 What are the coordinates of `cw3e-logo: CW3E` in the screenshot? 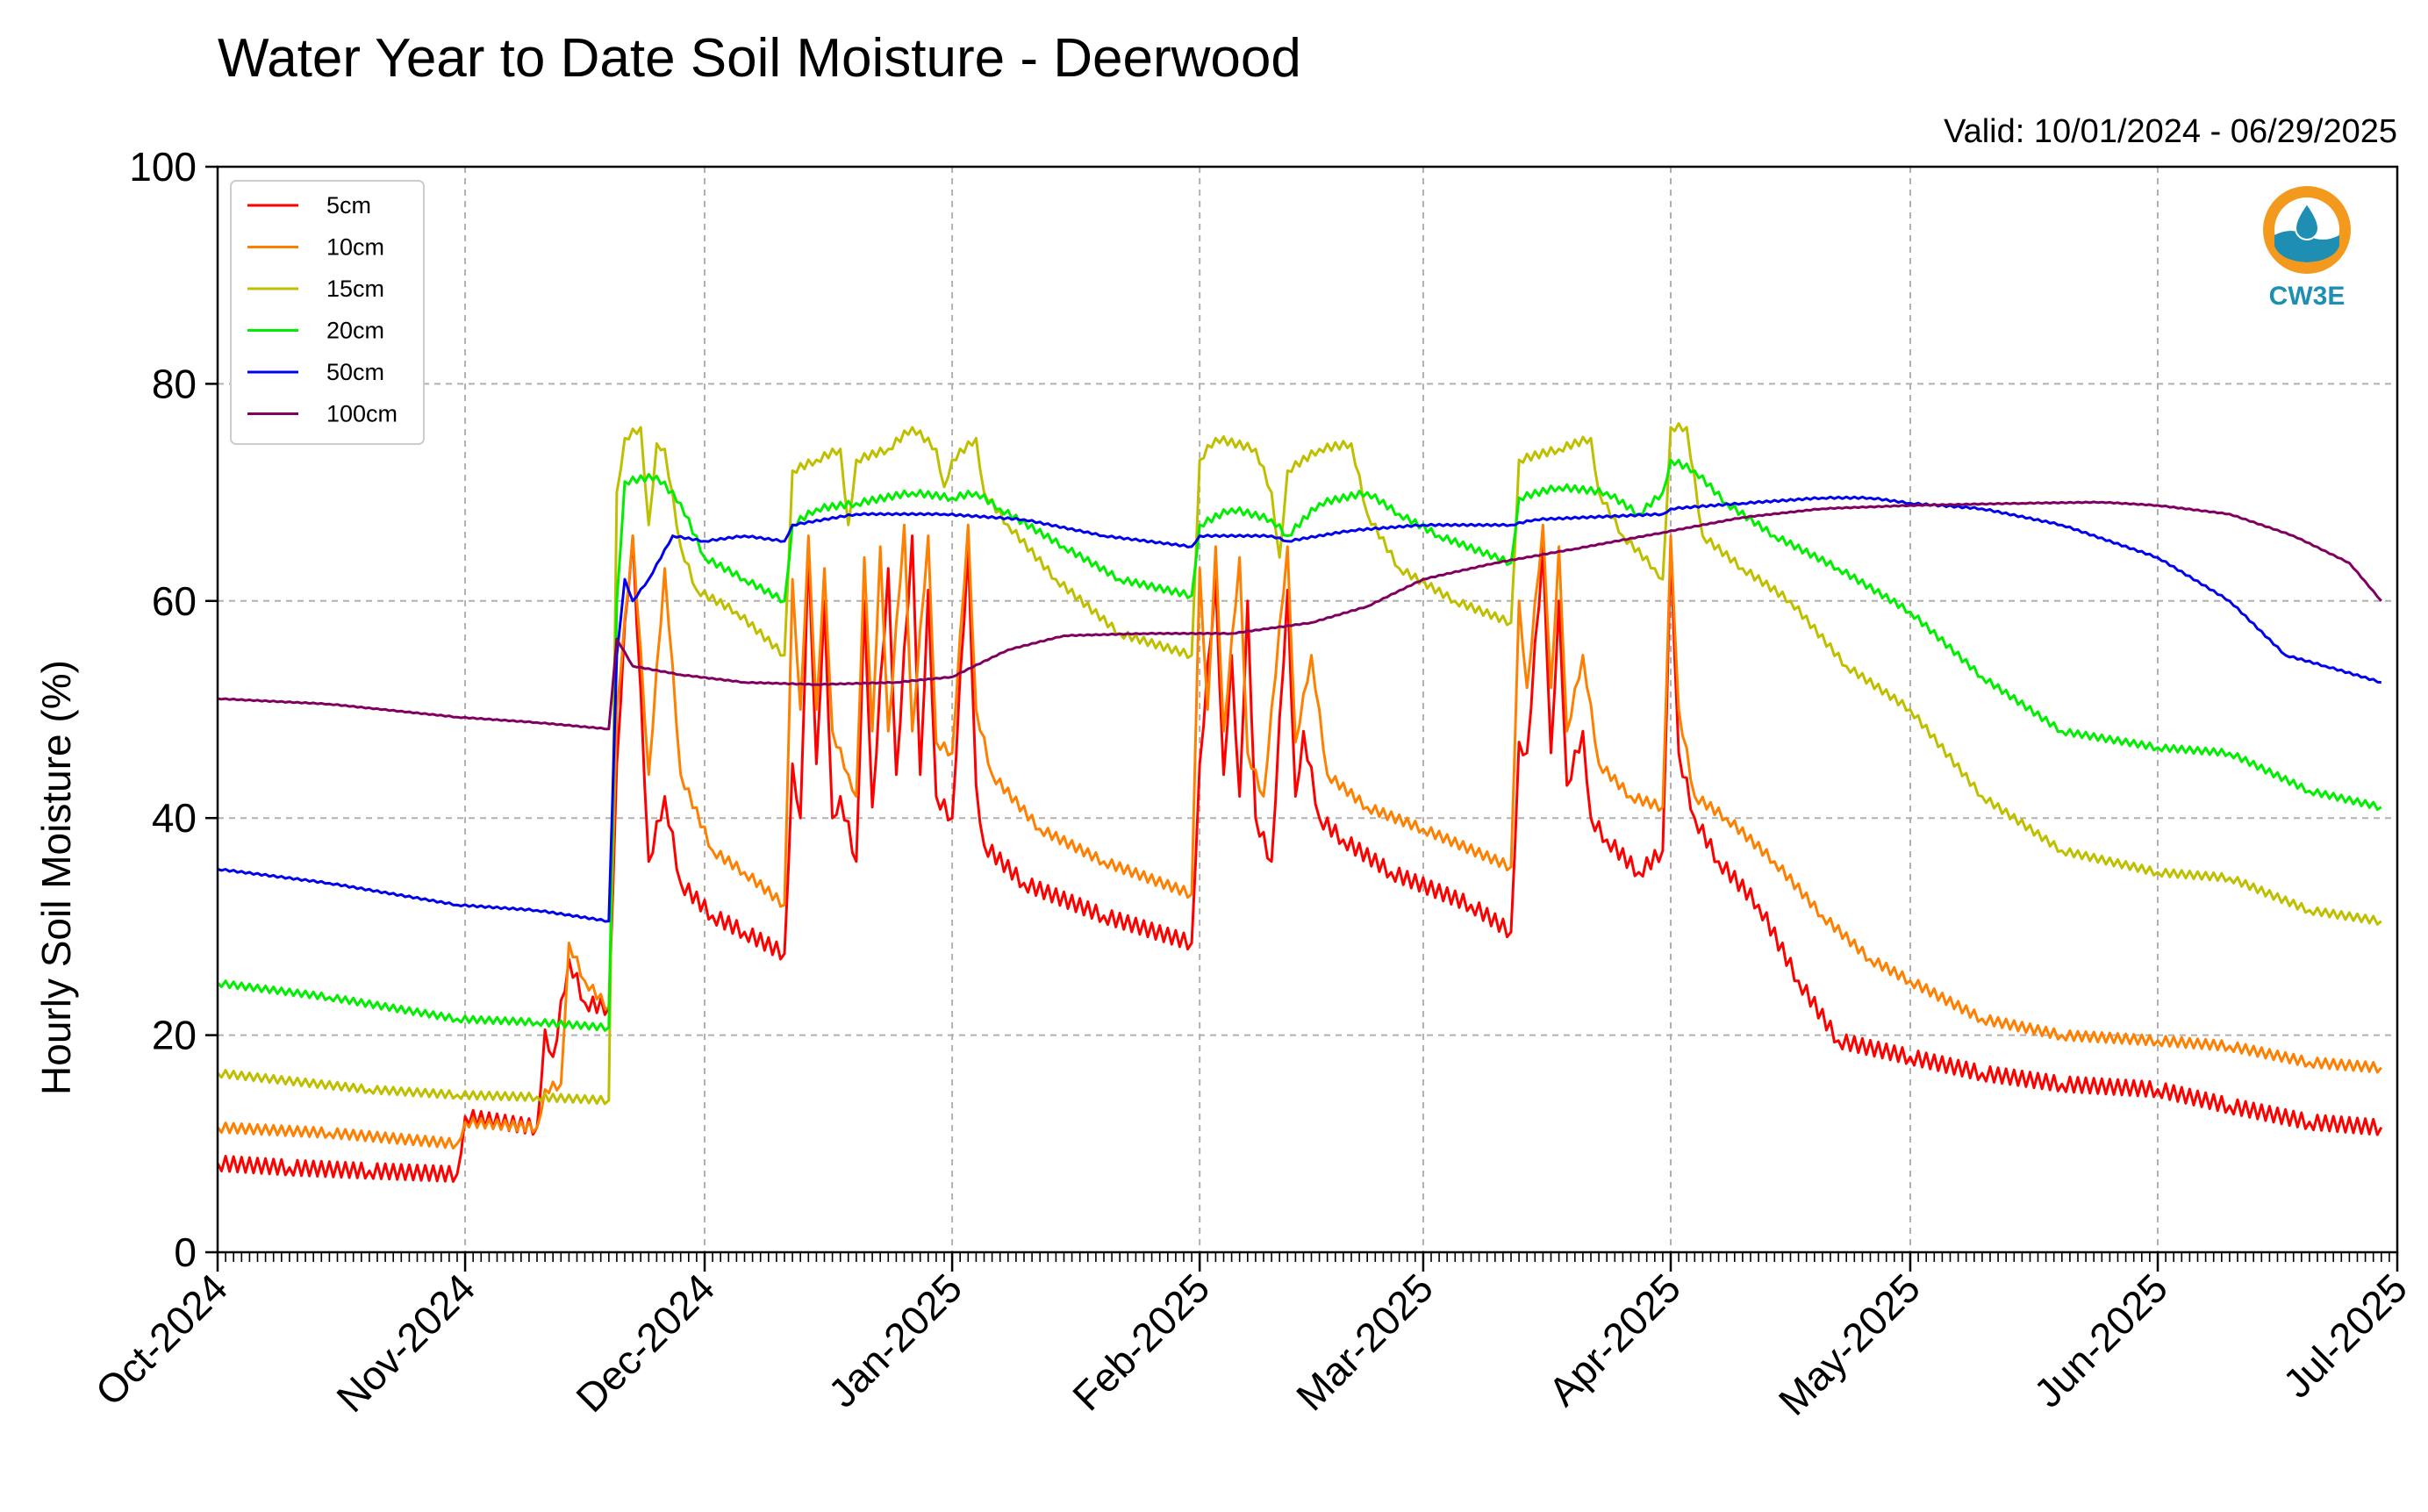 It's located at (2307, 249).